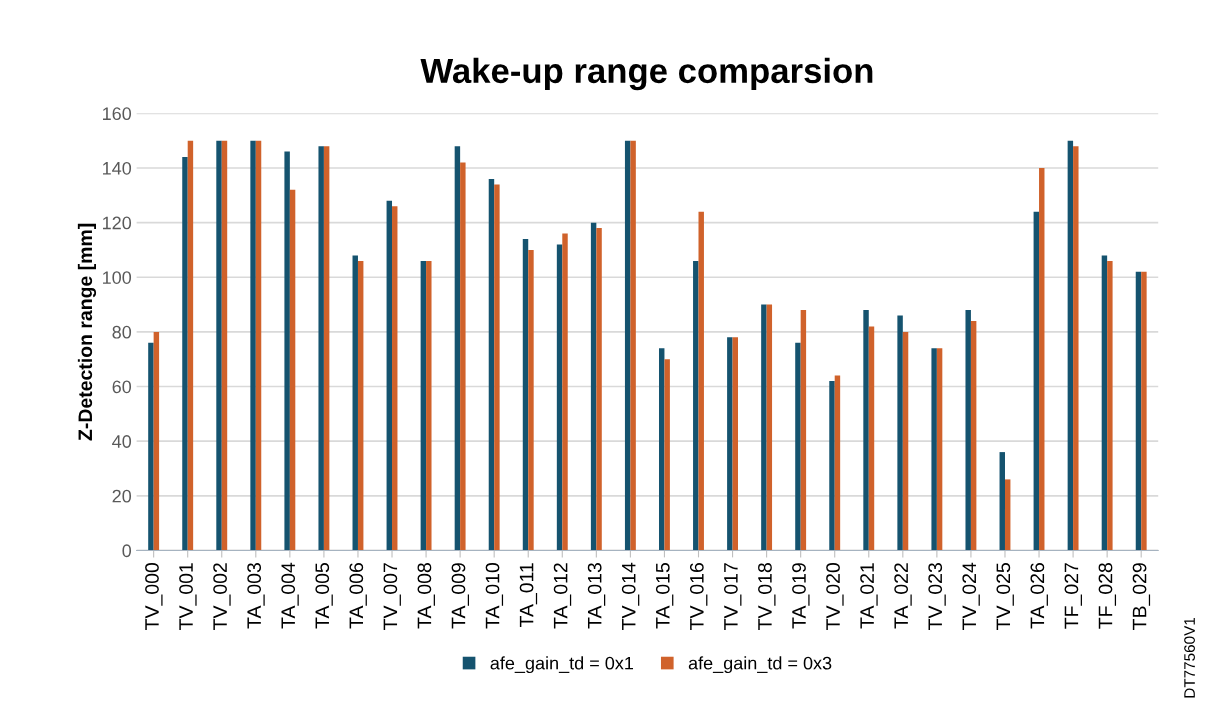  I want to click on x-tick-label: TV_023, so click(937, 596).